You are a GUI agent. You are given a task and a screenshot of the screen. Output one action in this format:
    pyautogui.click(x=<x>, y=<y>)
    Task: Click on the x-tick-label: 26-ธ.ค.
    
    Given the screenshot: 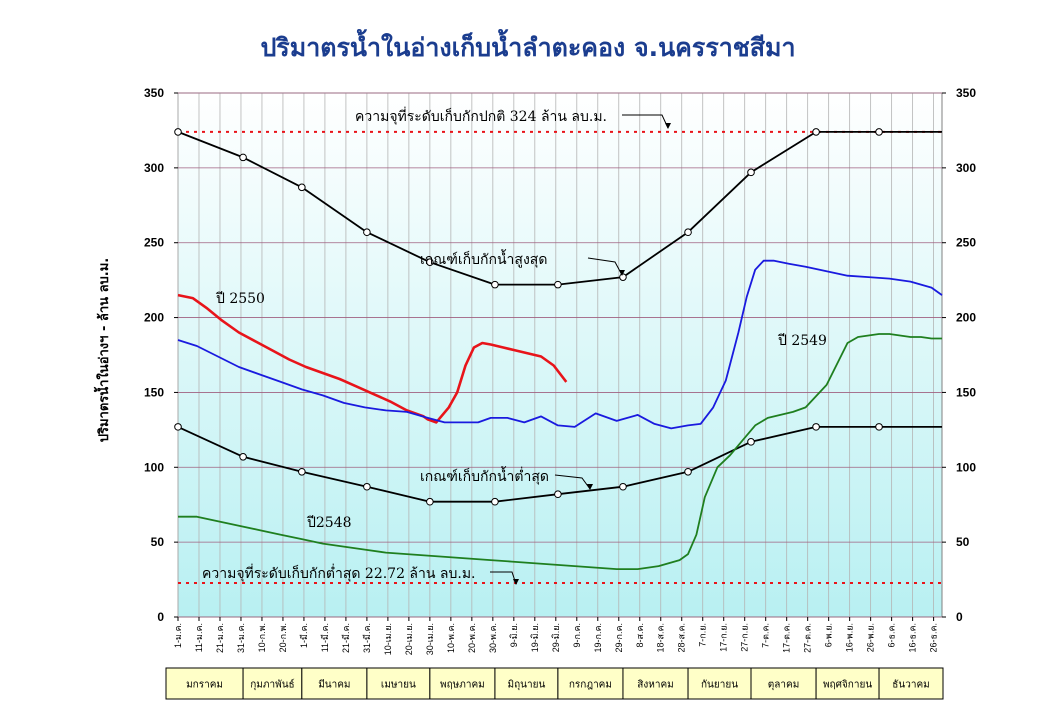 What is the action you would take?
    pyautogui.click(x=934, y=638)
    